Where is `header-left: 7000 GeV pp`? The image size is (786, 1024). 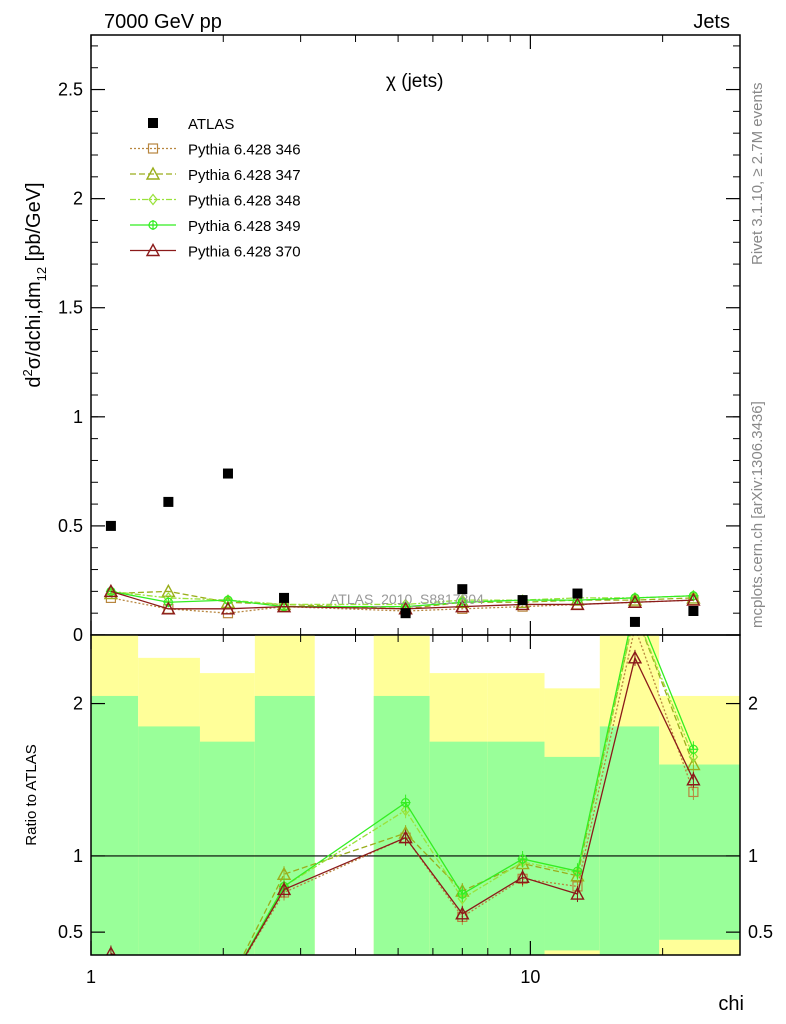 header-left: 7000 GeV pp is located at coordinates (163, 22).